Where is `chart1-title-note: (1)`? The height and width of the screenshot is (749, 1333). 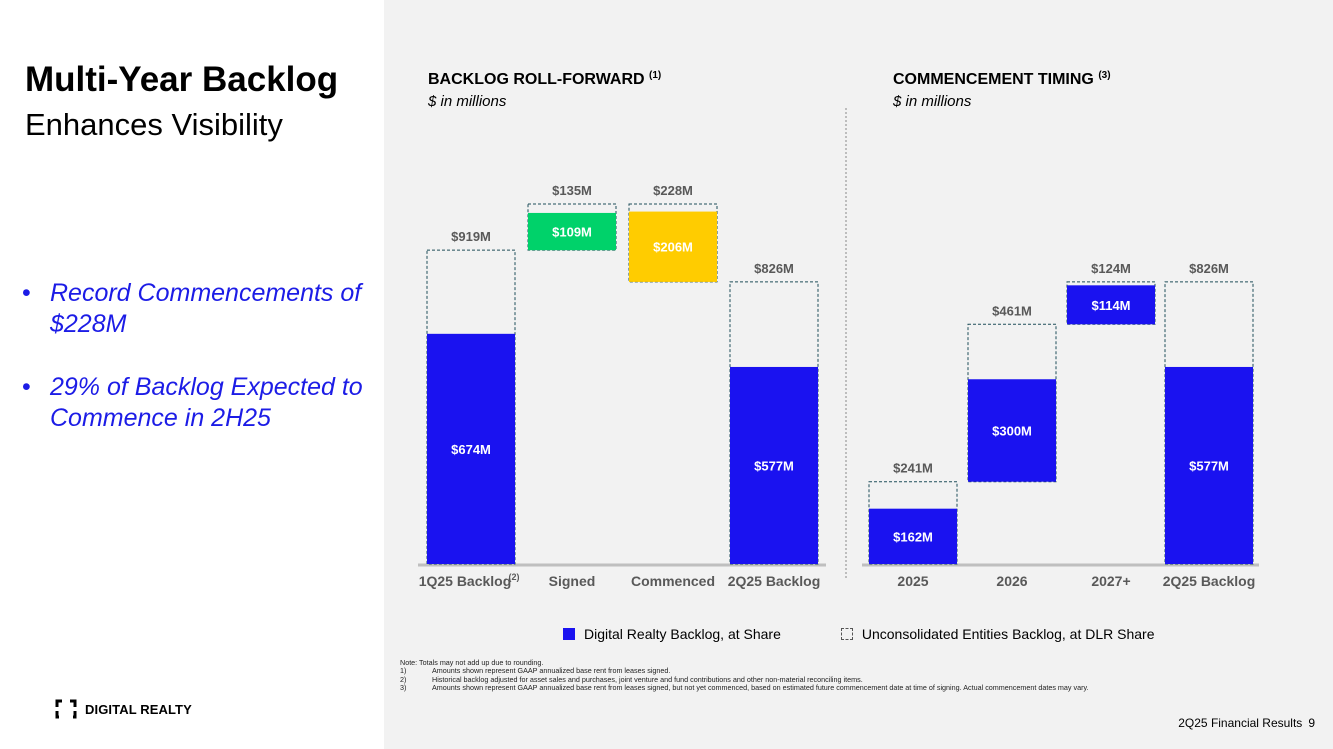
chart1-title-note: (1) is located at coordinates (655, 75).